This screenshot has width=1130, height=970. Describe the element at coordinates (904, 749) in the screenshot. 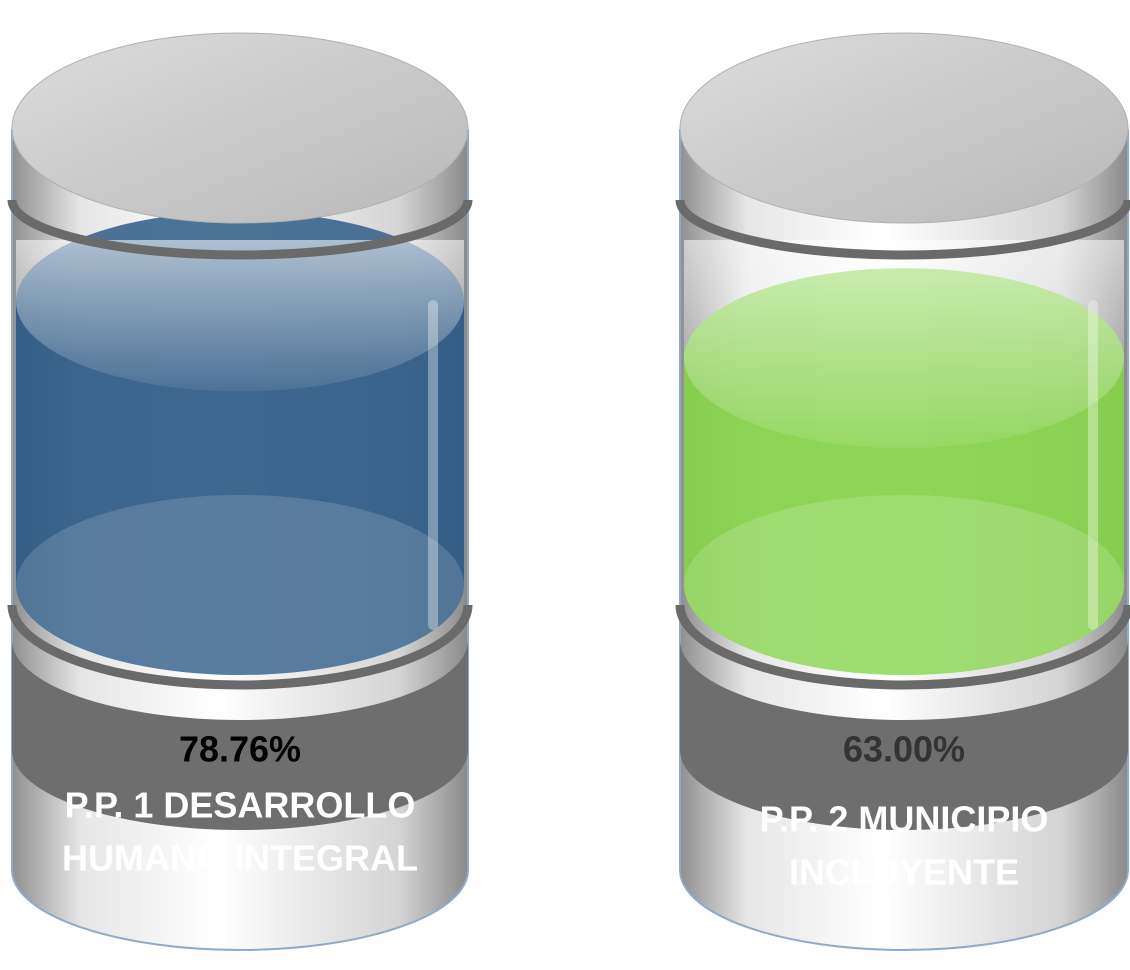

I see `value-label: 63.00%` at that location.